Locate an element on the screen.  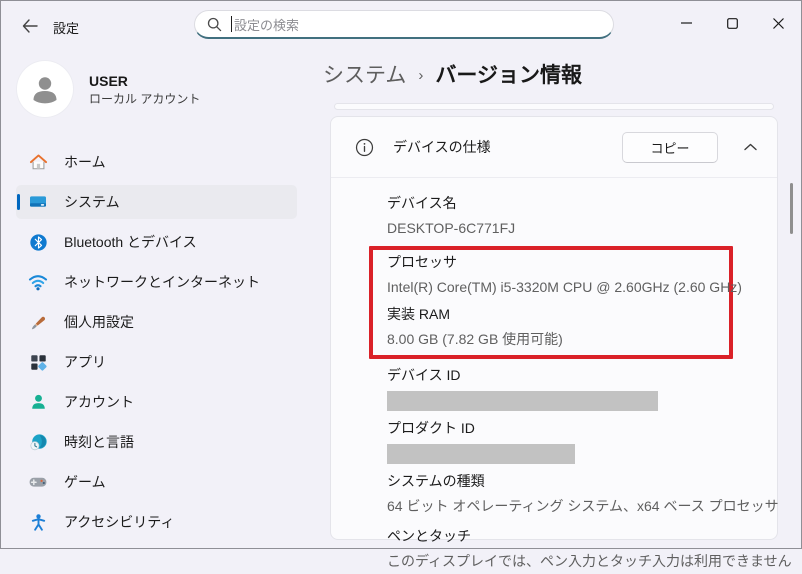
breadcrumb: システム › バージョン情報 is located at coordinates (452, 74).